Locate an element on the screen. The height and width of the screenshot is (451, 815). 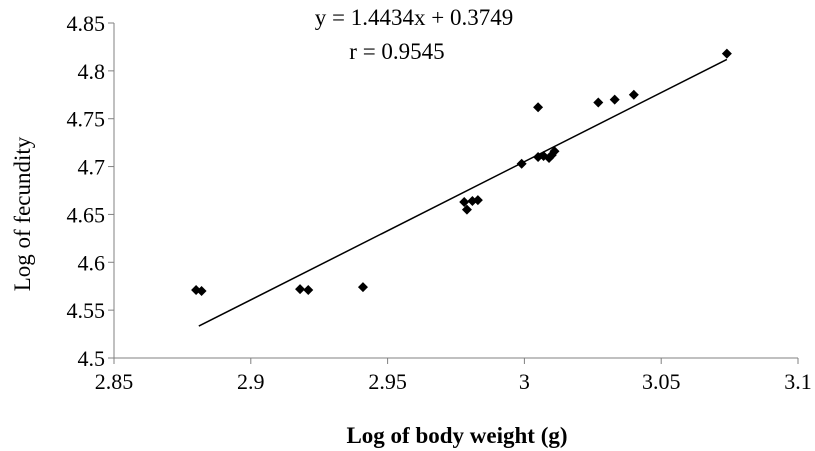
y-tick-label: 4.8 is located at coordinates (92, 71).